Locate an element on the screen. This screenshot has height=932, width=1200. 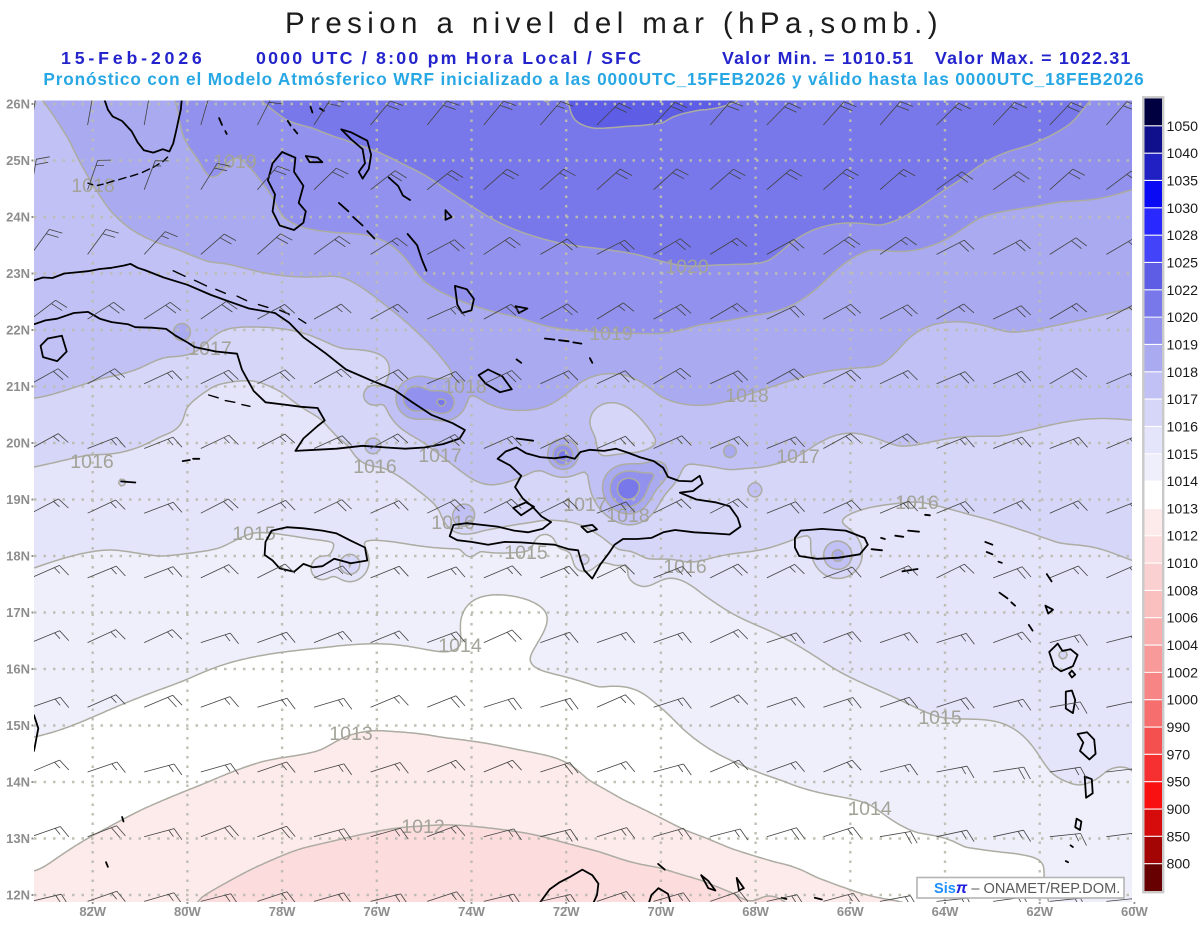
svg-text: 62W is located at coordinates (1039, 911).